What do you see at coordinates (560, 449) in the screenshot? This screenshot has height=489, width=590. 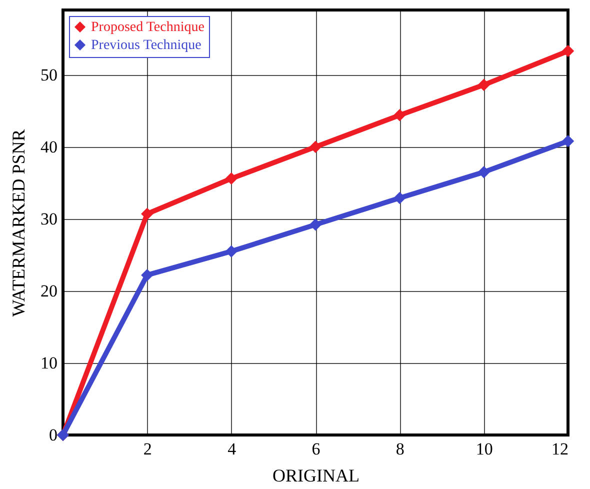 I see `x-tick-label: 12` at bounding box center [560, 449].